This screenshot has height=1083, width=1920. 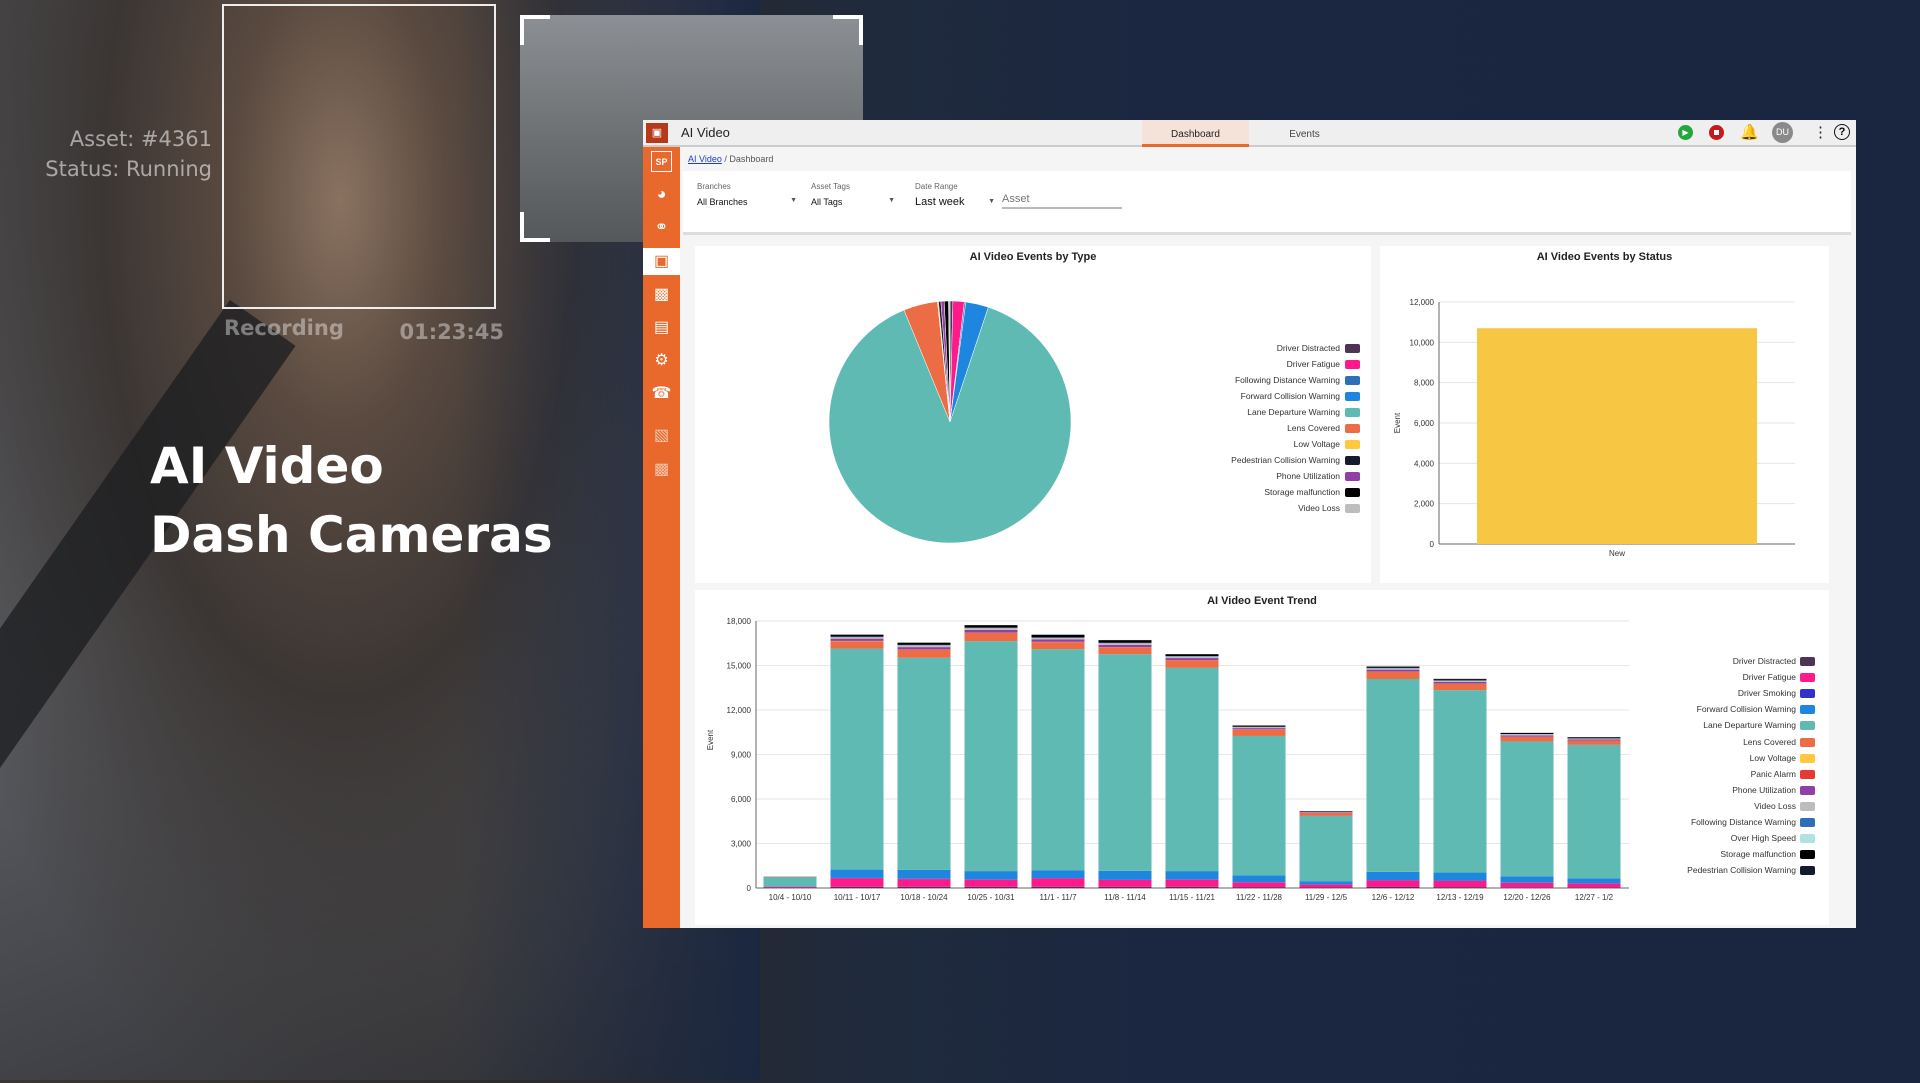 What do you see at coordinates (1767, 693) in the screenshot?
I see `legend-label: Driver Smoking` at bounding box center [1767, 693].